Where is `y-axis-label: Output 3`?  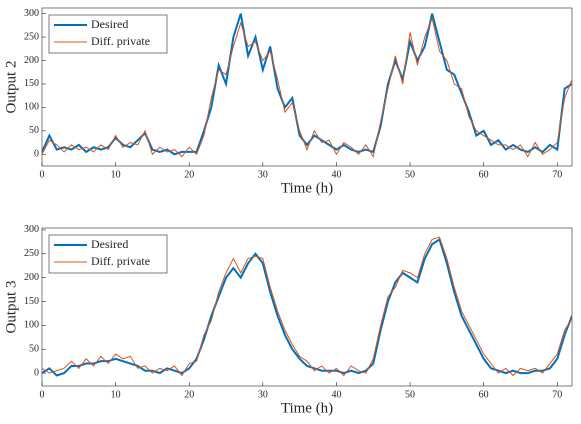 y-axis-label: Output 3 is located at coordinates (11, 307).